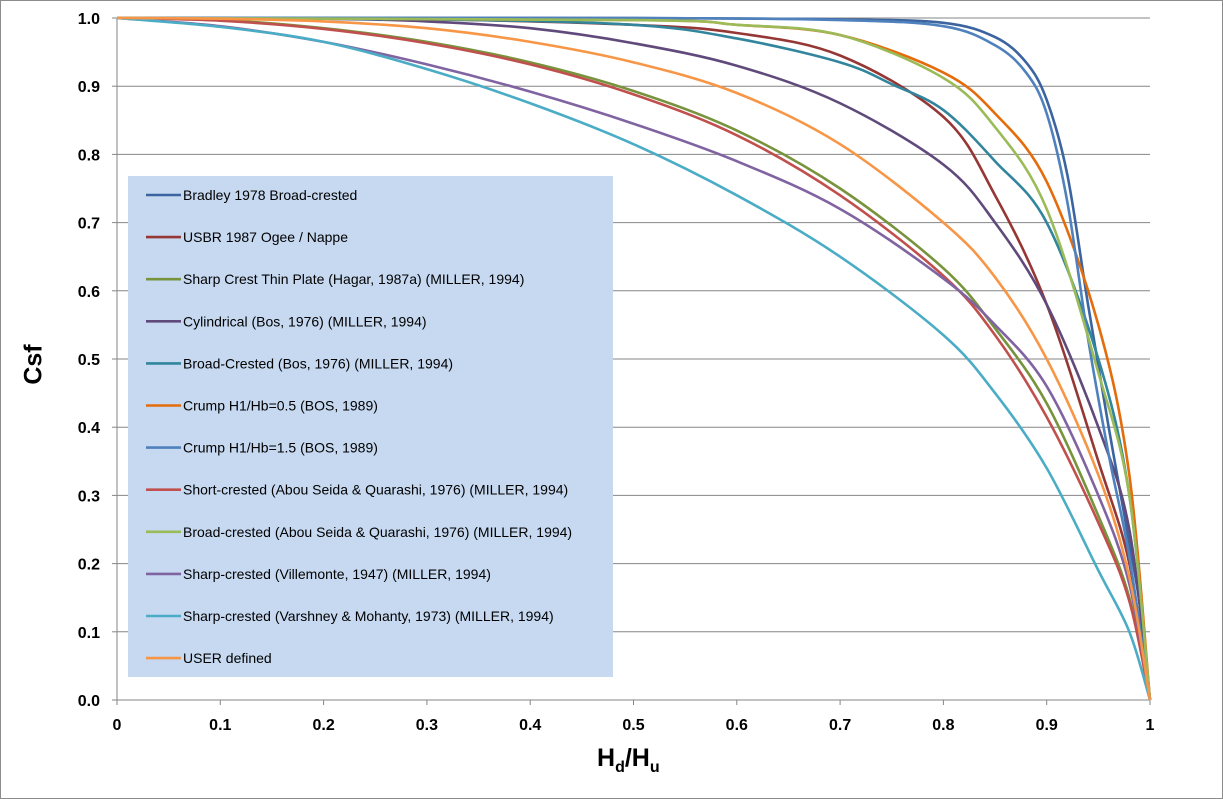 The height and width of the screenshot is (799, 1223). What do you see at coordinates (1047, 725) in the screenshot?
I see `x-tick-label: 0.9` at bounding box center [1047, 725].